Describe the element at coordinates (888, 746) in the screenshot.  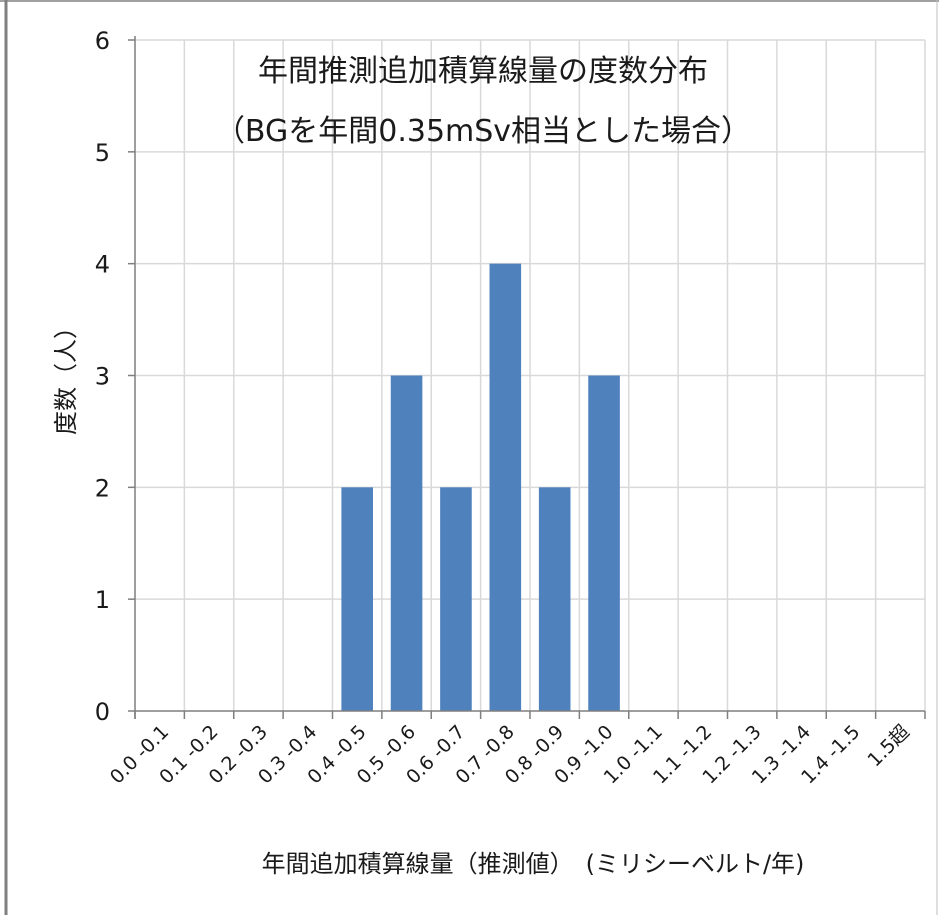
I see `x-tick-label: 1.5超` at that location.